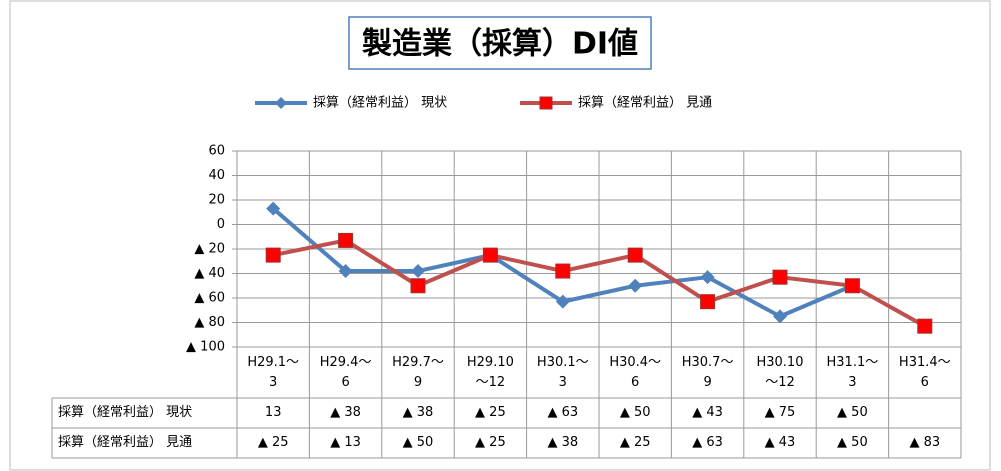 The image size is (1001, 471). What do you see at coordinates (780, 372) in the screenshot?
I see `x-tick-label: H30.10 ～12` at bounding box center [780, 372].